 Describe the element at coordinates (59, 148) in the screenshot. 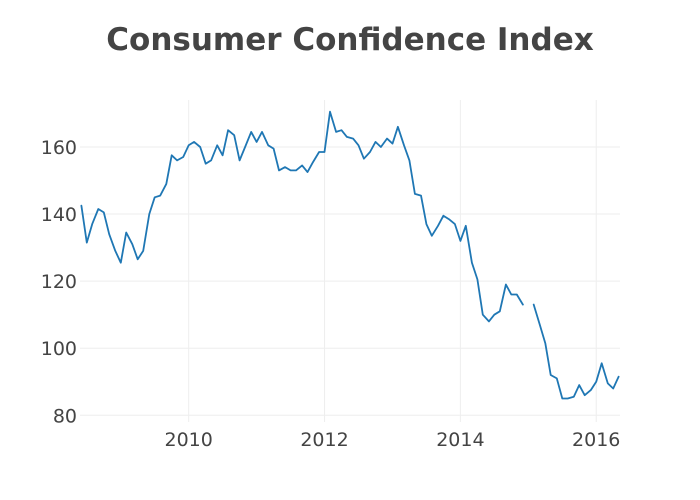

I see `y-tick-label: 160` at that location.